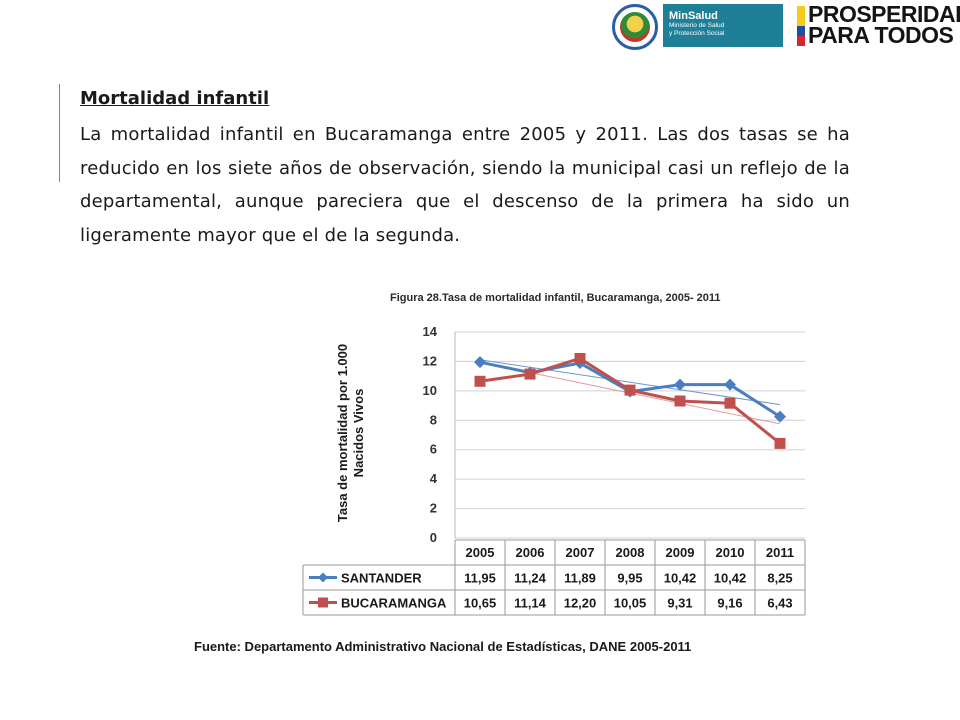  Describe the element at coordinates (580, 552) in the screenshot. I see `category-label: 2007` at that location.